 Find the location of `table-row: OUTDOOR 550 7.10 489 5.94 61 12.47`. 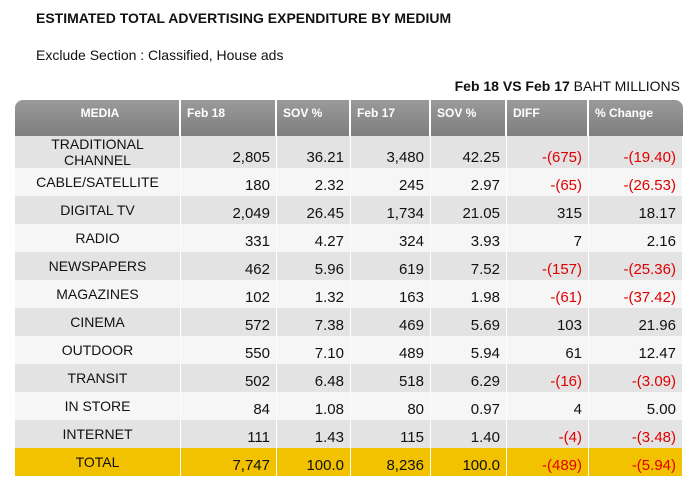

table-row: OUTDOOR 550 7.10 489 5.94 61 12.47 is located at coordinates (349, 350).